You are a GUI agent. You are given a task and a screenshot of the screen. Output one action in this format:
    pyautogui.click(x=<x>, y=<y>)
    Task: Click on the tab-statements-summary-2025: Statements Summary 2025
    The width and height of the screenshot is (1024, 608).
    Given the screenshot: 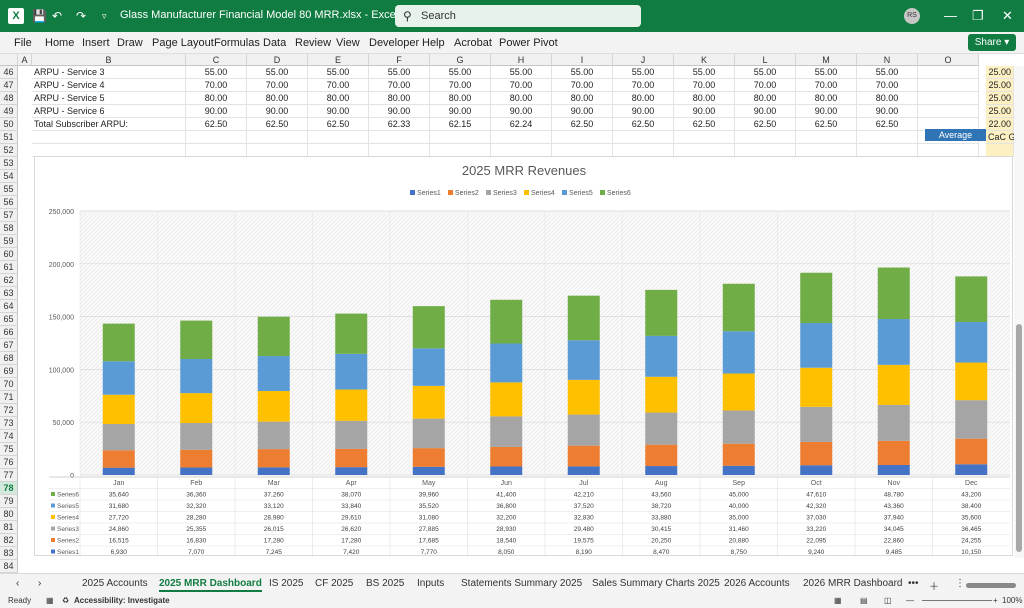 What is the action you would take?
    pyautogui.click(x=522, y=583)
    